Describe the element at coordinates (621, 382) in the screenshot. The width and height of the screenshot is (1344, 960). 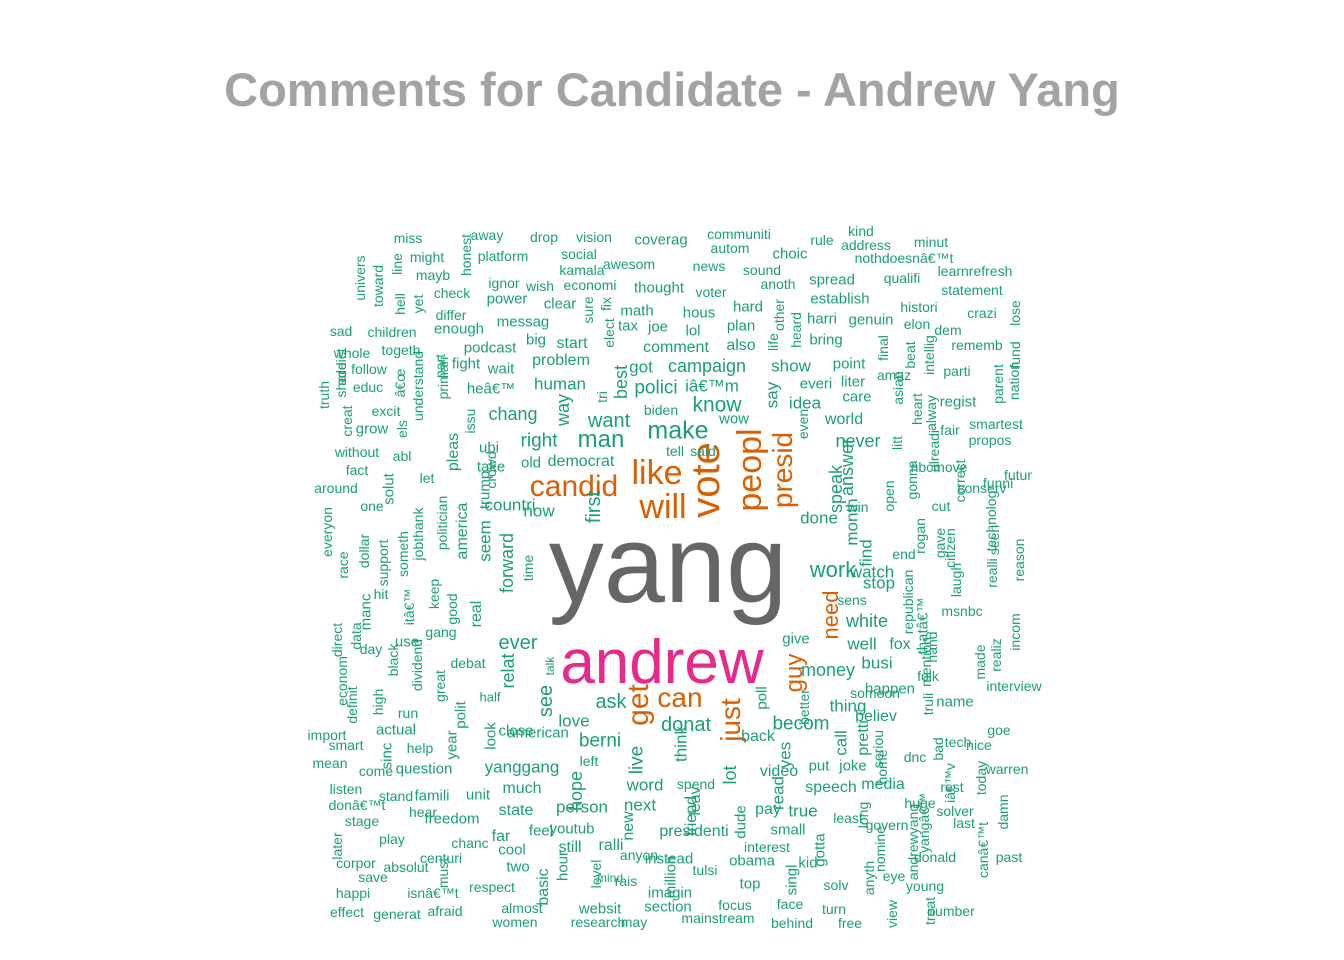
I see `word-113: best` at that location.